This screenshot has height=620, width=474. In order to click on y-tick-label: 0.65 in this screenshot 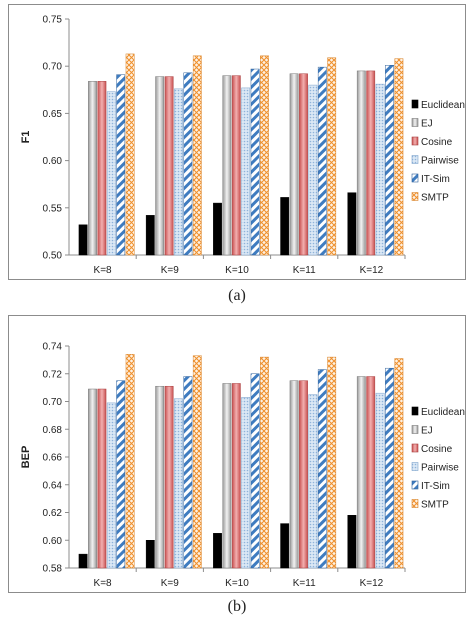, I will do `click(53, 114)`.